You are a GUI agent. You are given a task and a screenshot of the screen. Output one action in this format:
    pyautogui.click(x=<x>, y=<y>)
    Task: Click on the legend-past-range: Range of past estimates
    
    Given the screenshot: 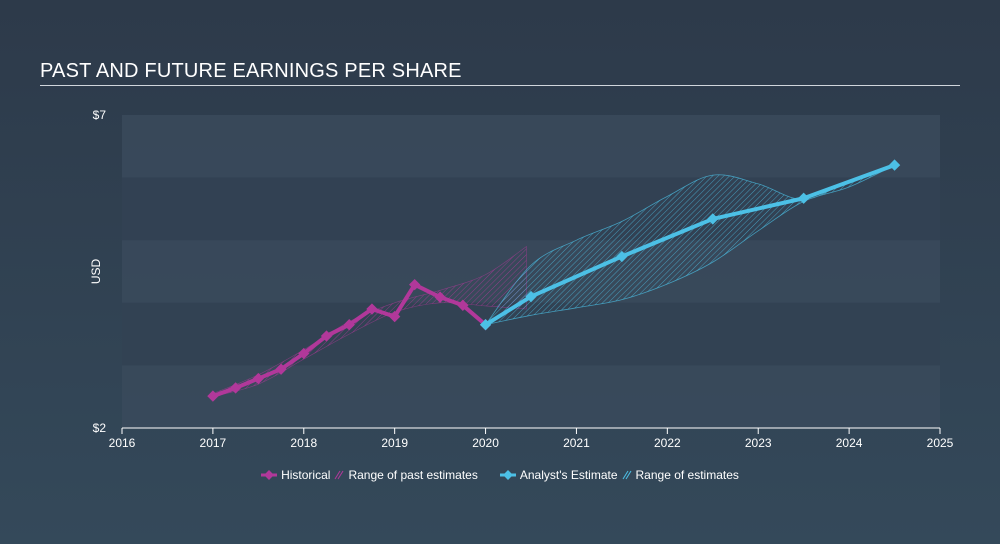 What is the action you would take?
    pyautogui.click(x=406, y=475)
    